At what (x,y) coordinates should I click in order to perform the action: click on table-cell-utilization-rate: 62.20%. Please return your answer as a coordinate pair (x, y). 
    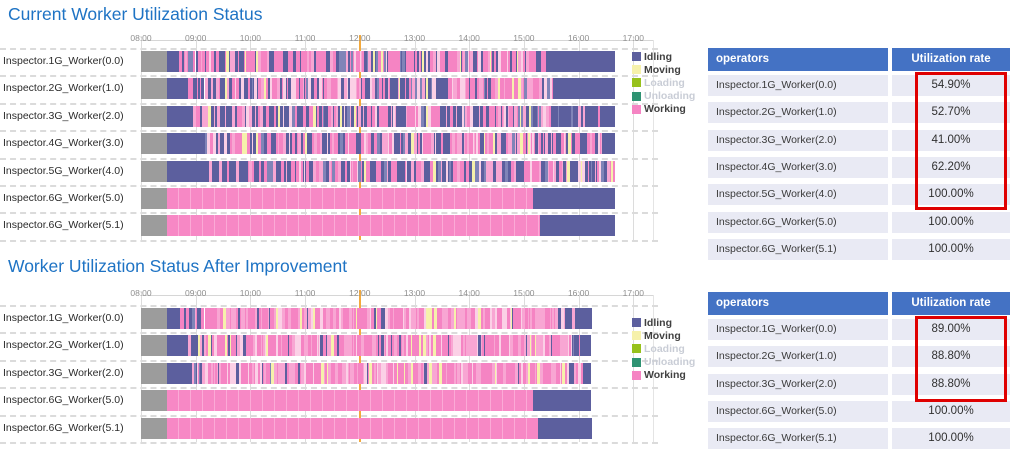
    Looking at the image, I should click on (951, 167).